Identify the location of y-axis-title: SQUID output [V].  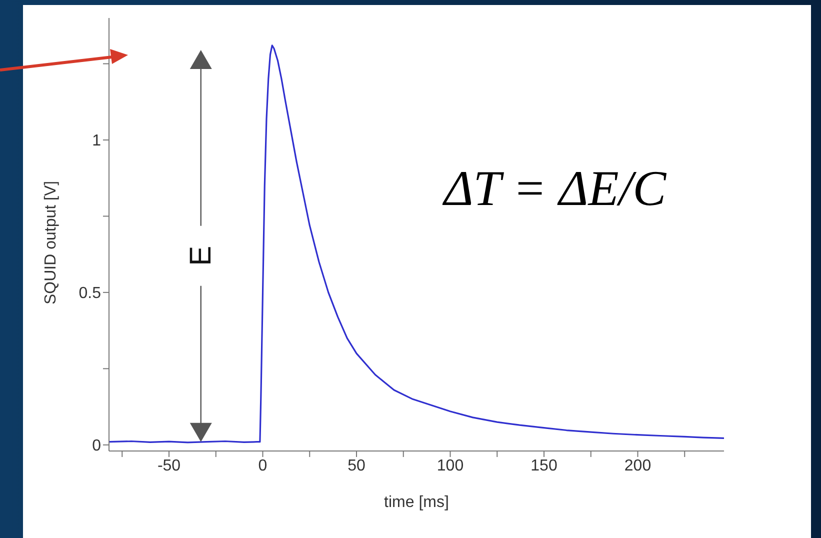
(51, 242).